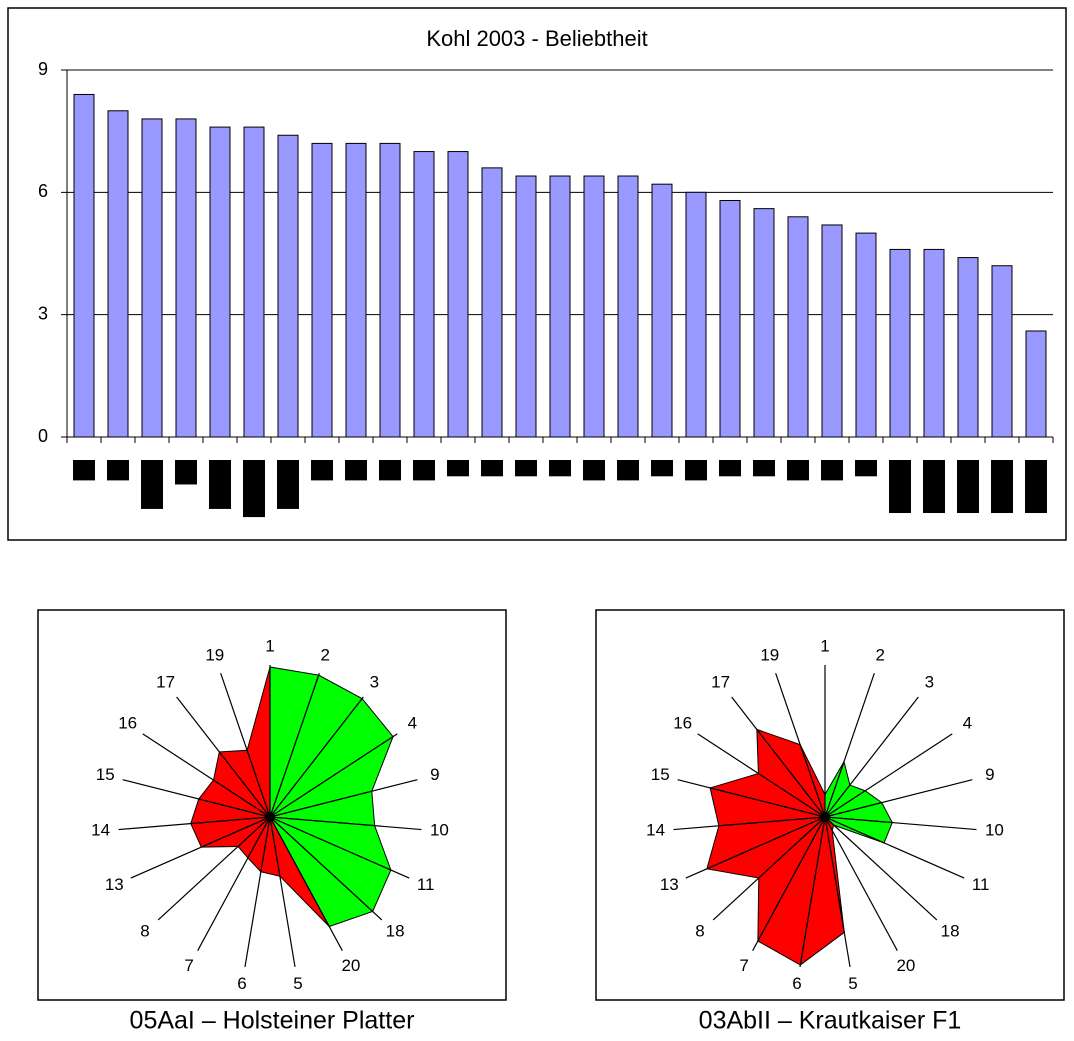 This screenshot has width=1074, height=1041. What do you see at coordinates (188, 965) in the screenshot?
I see `axis-label: 7` at bounding box center [188, 965].